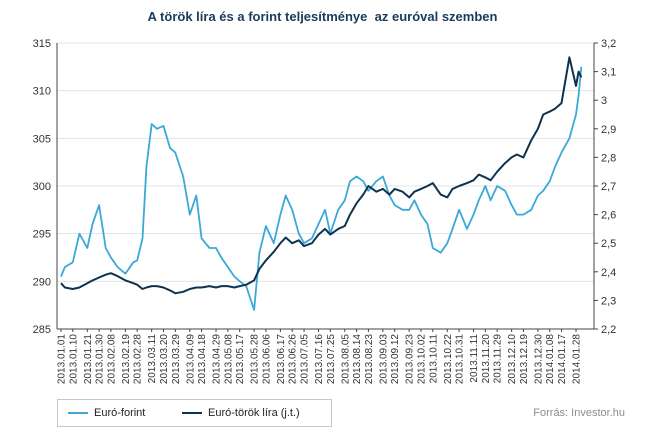  I want to click on x-tick-label: 2013.09.03, so click(383, 359).